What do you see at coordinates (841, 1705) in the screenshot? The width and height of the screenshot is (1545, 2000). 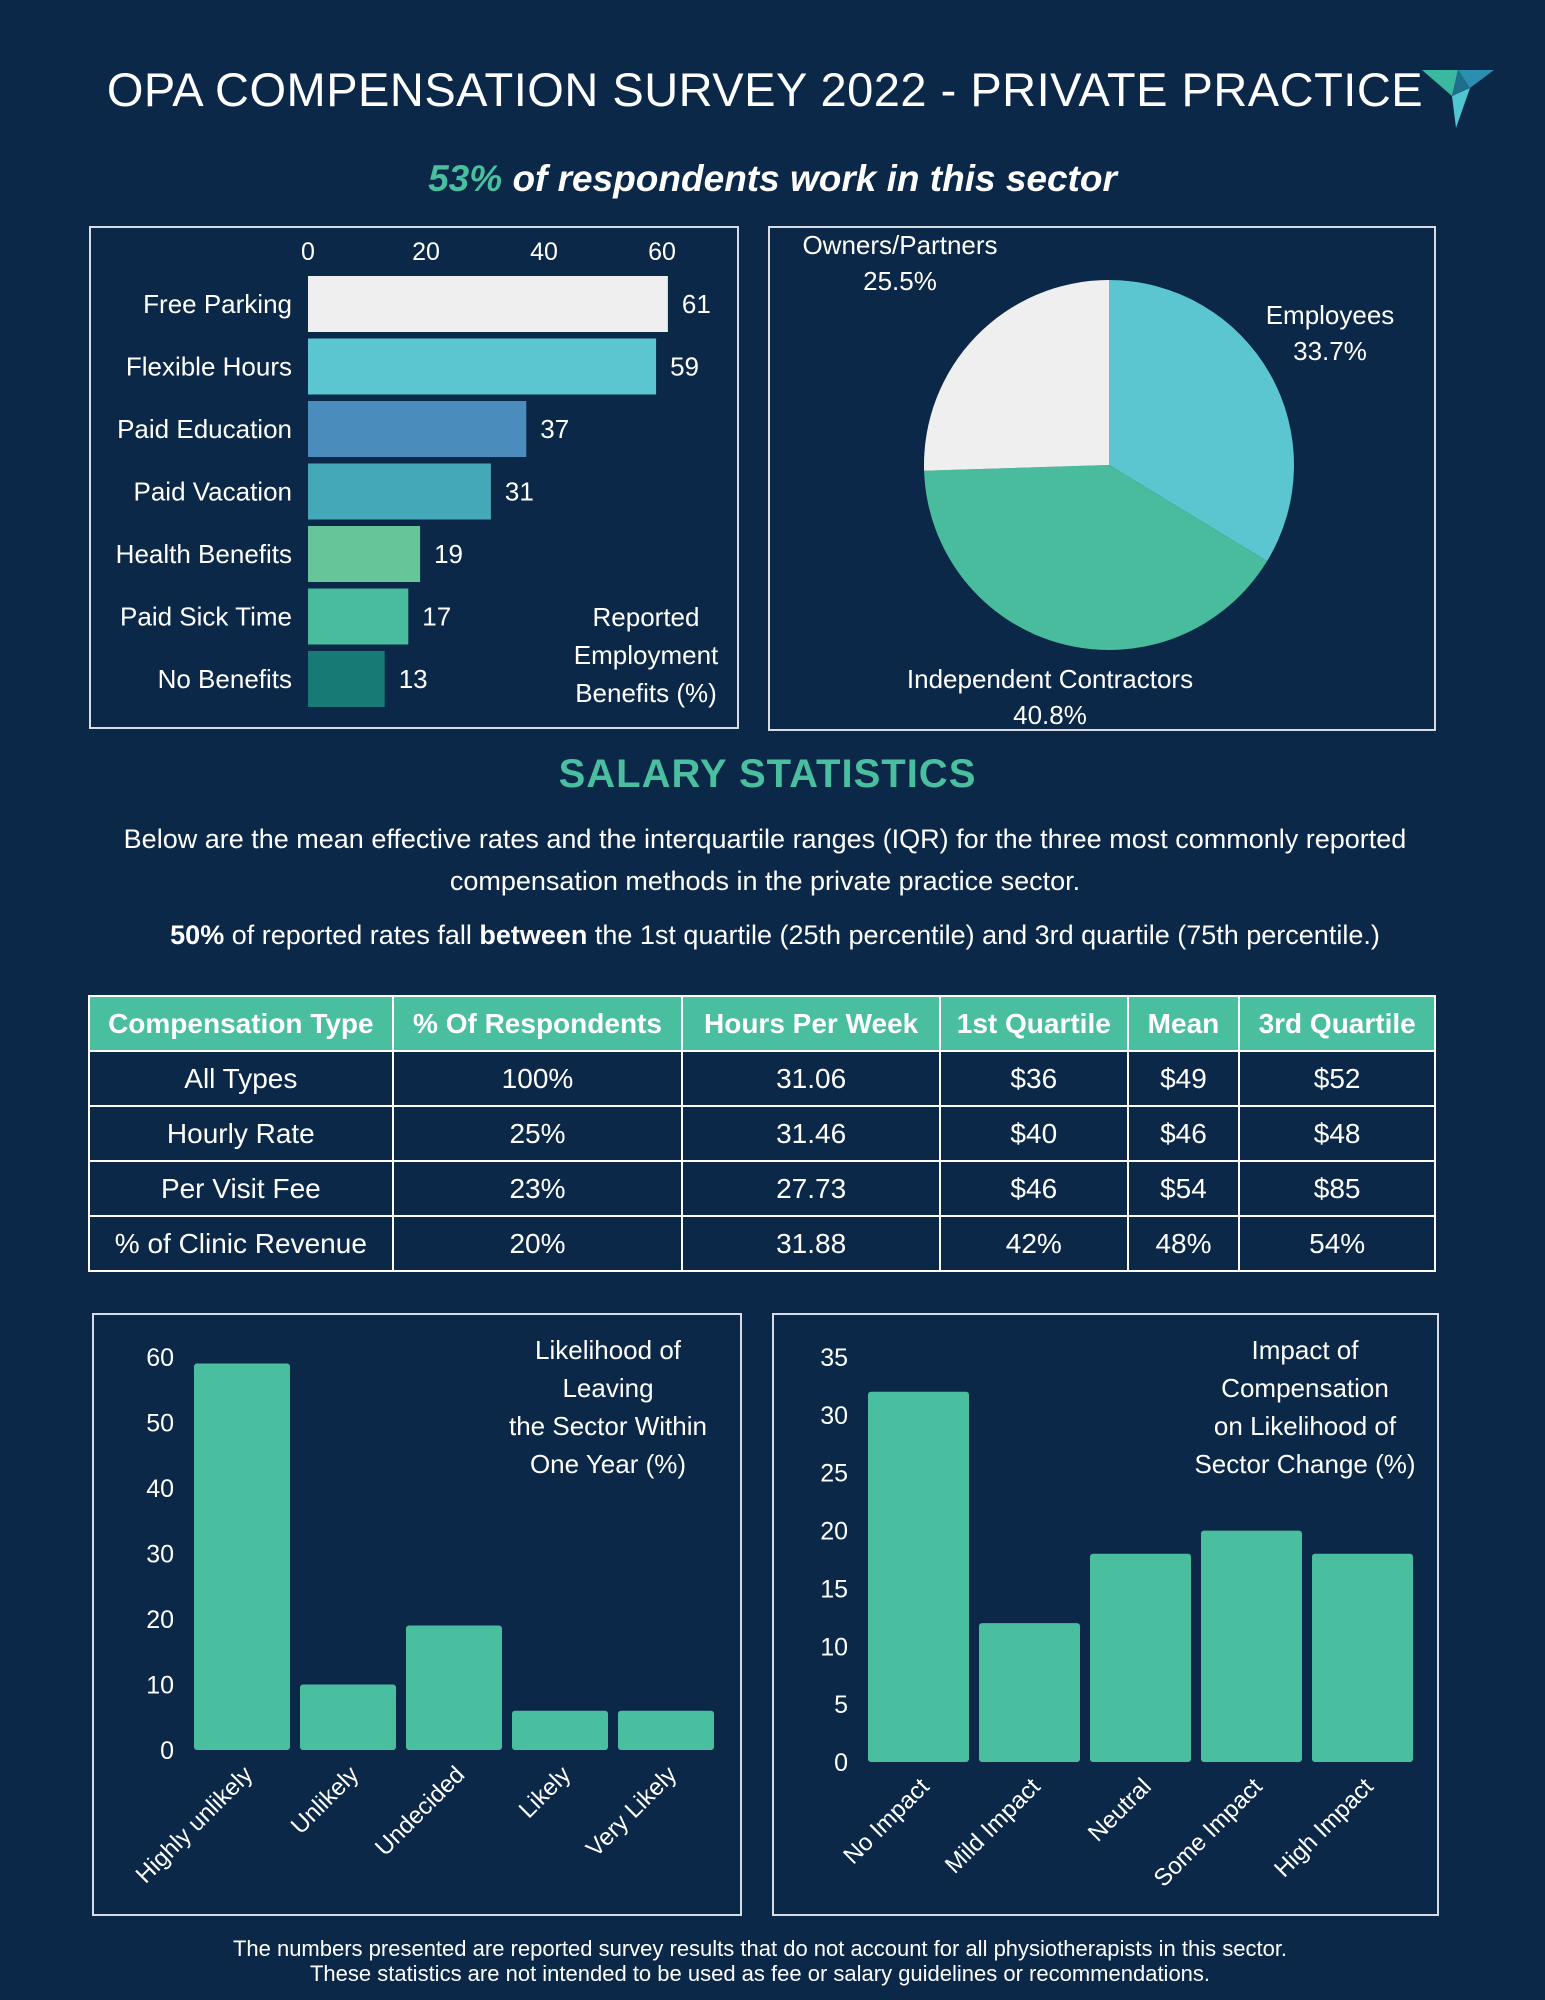 I see `y-tick-label: 5` at bounding box center [841, 1705].